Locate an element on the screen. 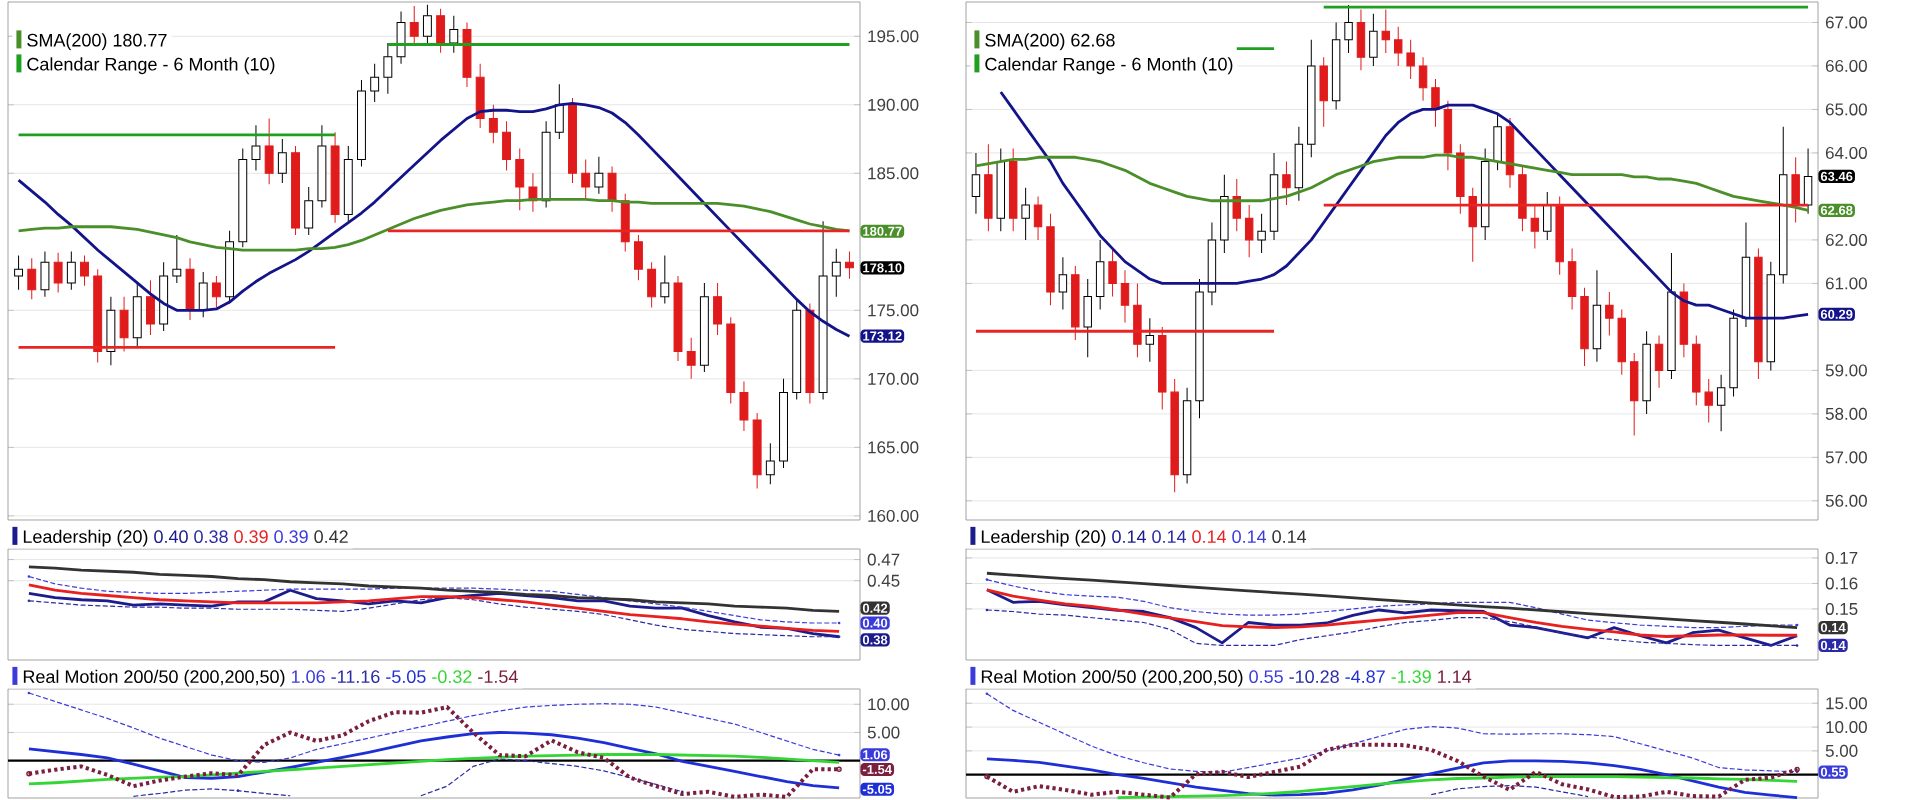  annotation: 63.46 is located at coordinates (1836, 176).